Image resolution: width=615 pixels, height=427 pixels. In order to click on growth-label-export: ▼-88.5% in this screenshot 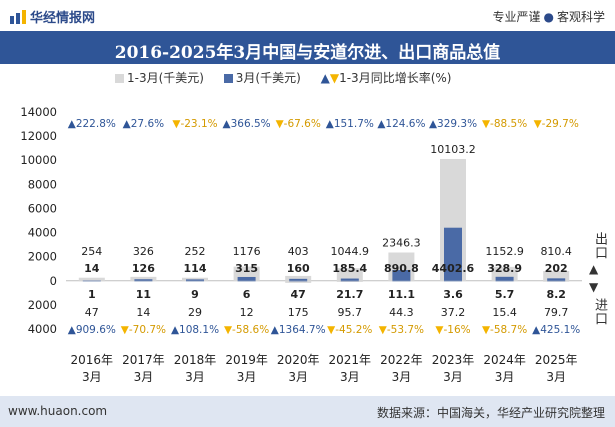, I will do `click(504, 124)`.